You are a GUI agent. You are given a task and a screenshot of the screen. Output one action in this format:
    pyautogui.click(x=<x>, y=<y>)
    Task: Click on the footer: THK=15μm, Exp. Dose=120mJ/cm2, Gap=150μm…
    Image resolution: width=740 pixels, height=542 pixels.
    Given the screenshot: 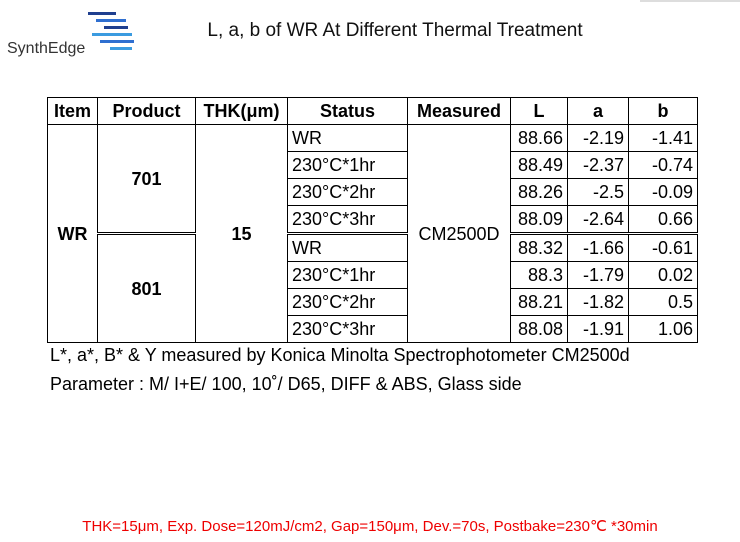 What is the action you would take?
    pyautogui.click(x=370, y=526)
    